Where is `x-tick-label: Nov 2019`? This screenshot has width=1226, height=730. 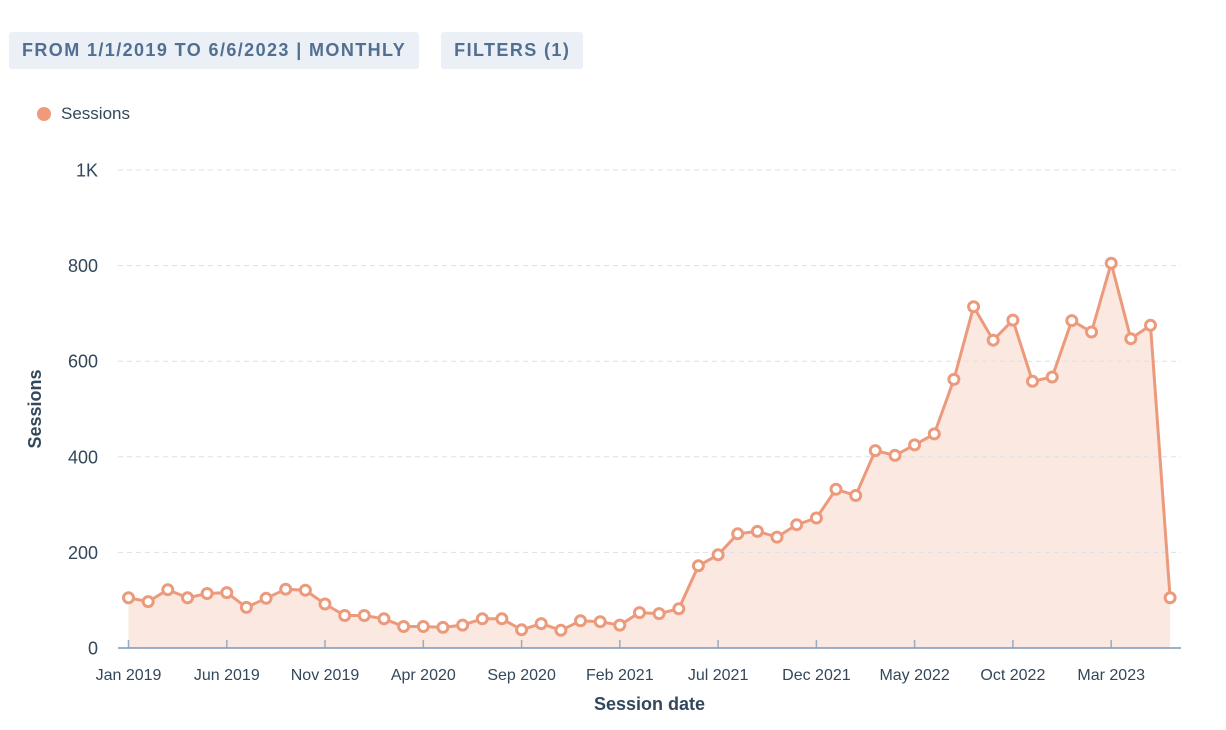 x-tick-label: Nov 2019 is located at coordinates (325, 675).